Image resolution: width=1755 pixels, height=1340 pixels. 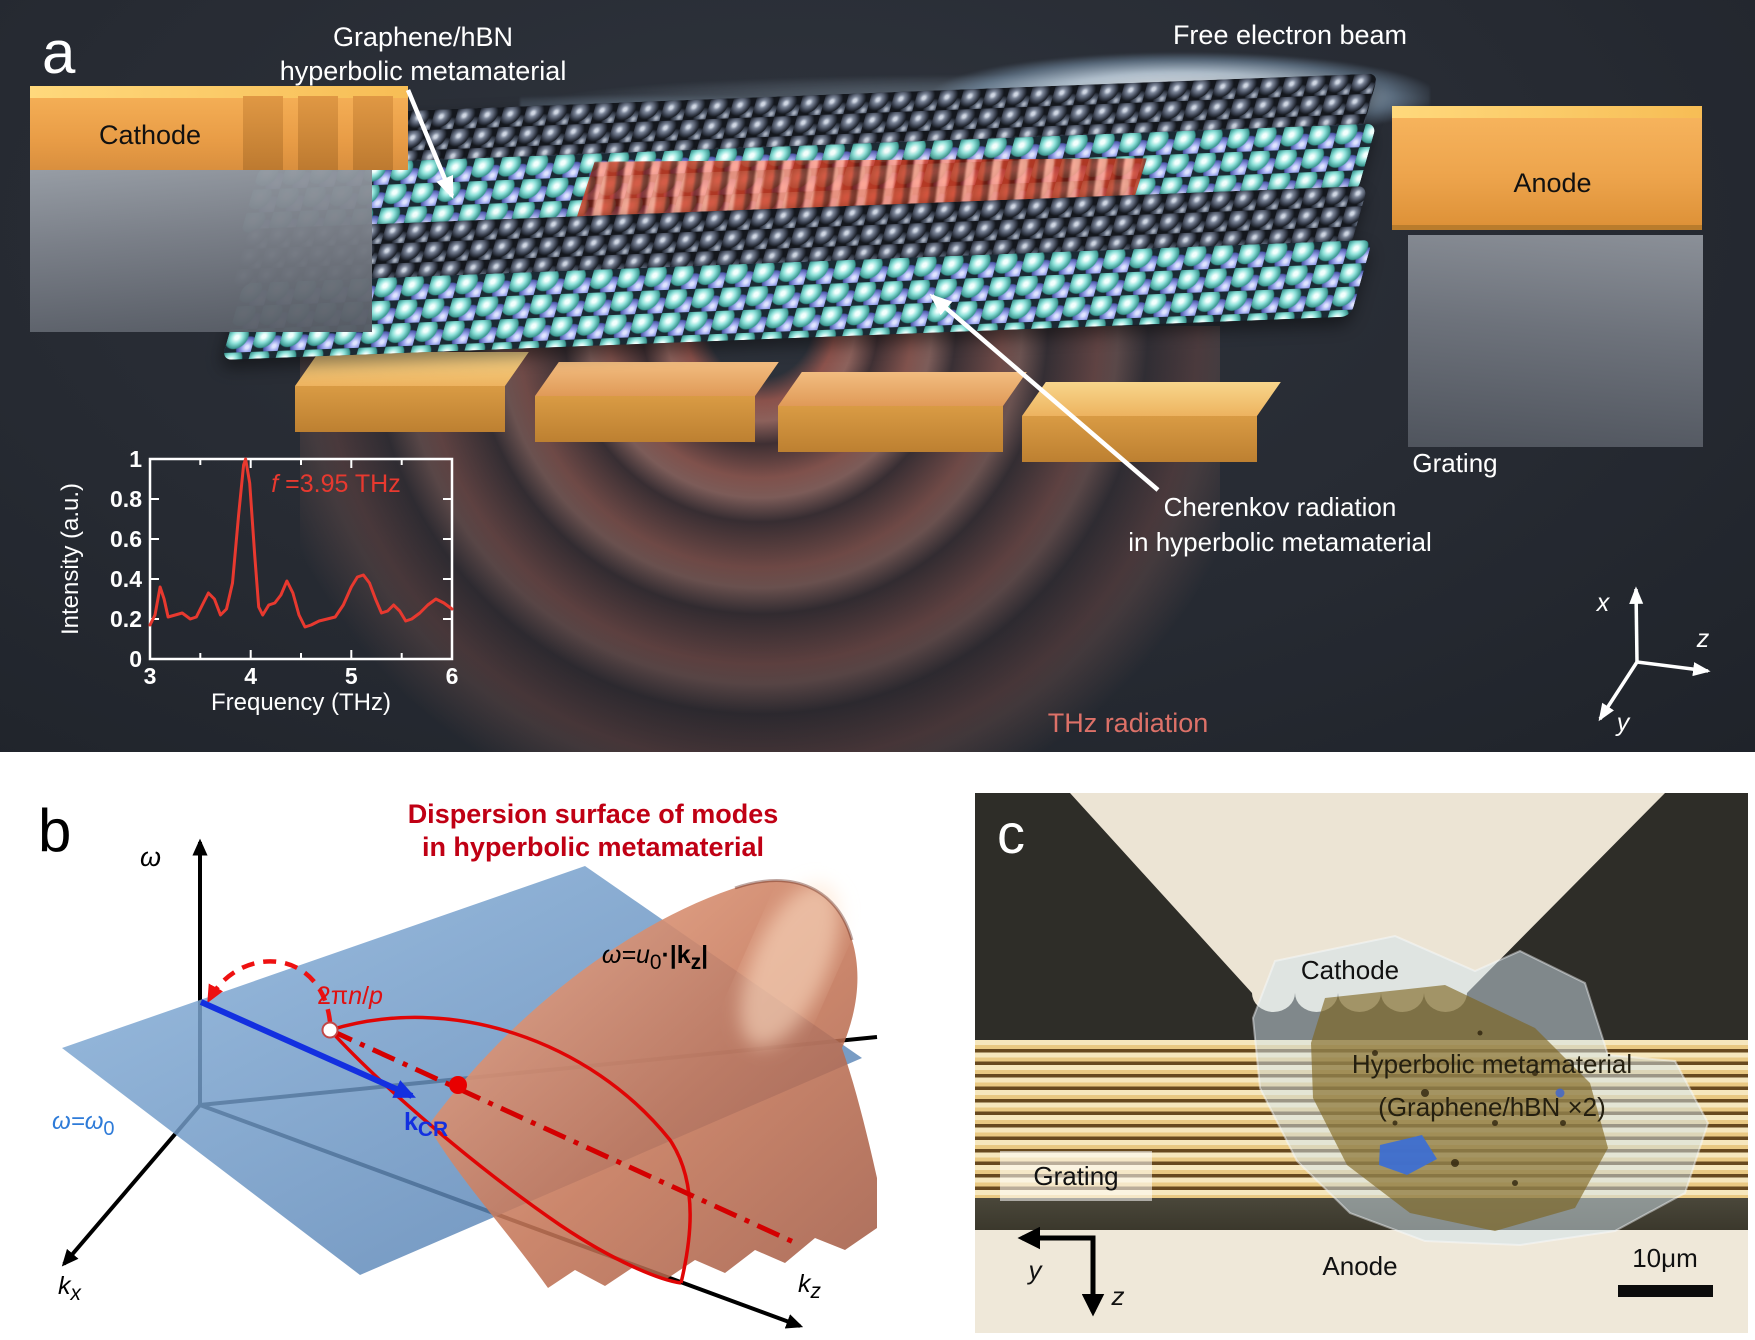 What do you see at coordinates (301, 702) in the screenshot?
I see `chart-xlabel: Frequency (THz)` at bounding box center [301, 702].